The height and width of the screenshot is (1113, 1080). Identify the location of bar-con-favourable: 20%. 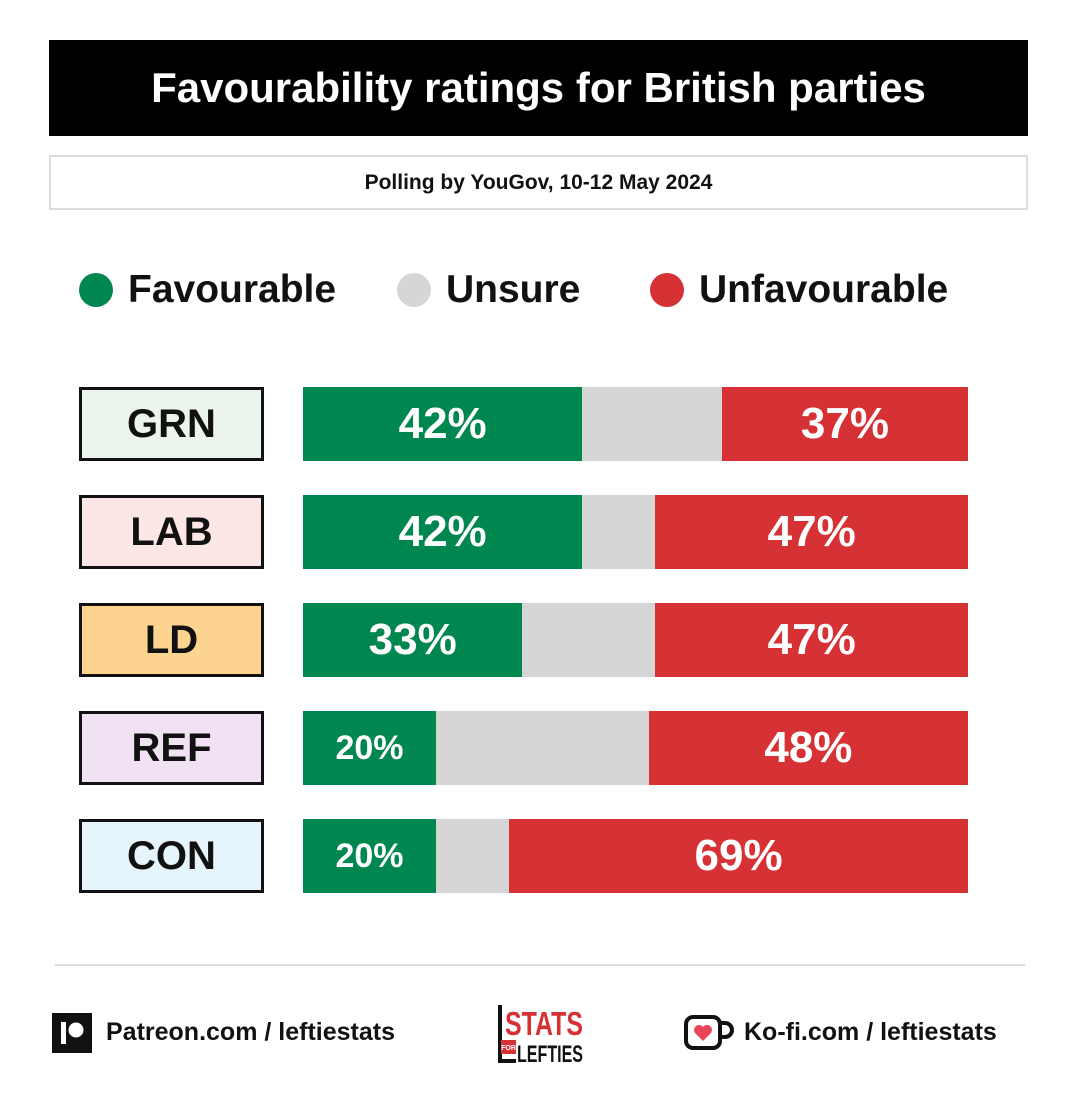
(369, 856).